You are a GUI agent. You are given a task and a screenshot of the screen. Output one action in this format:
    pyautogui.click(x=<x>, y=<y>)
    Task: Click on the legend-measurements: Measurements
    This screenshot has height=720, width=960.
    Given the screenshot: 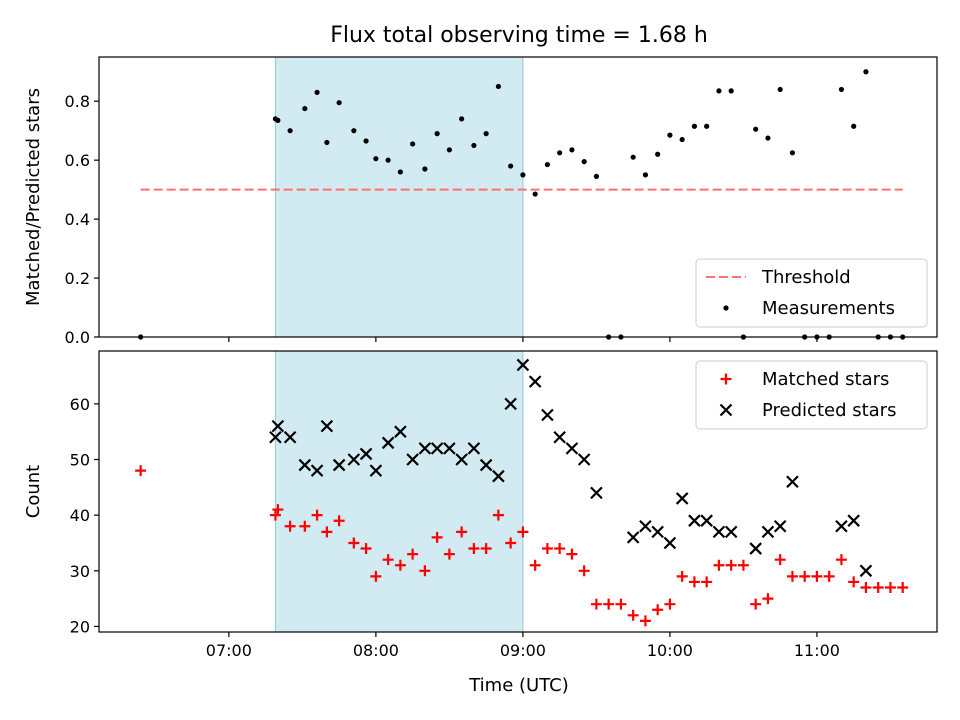 What is the action you would take?
    pyautogui.click(x=809, y=308)
    